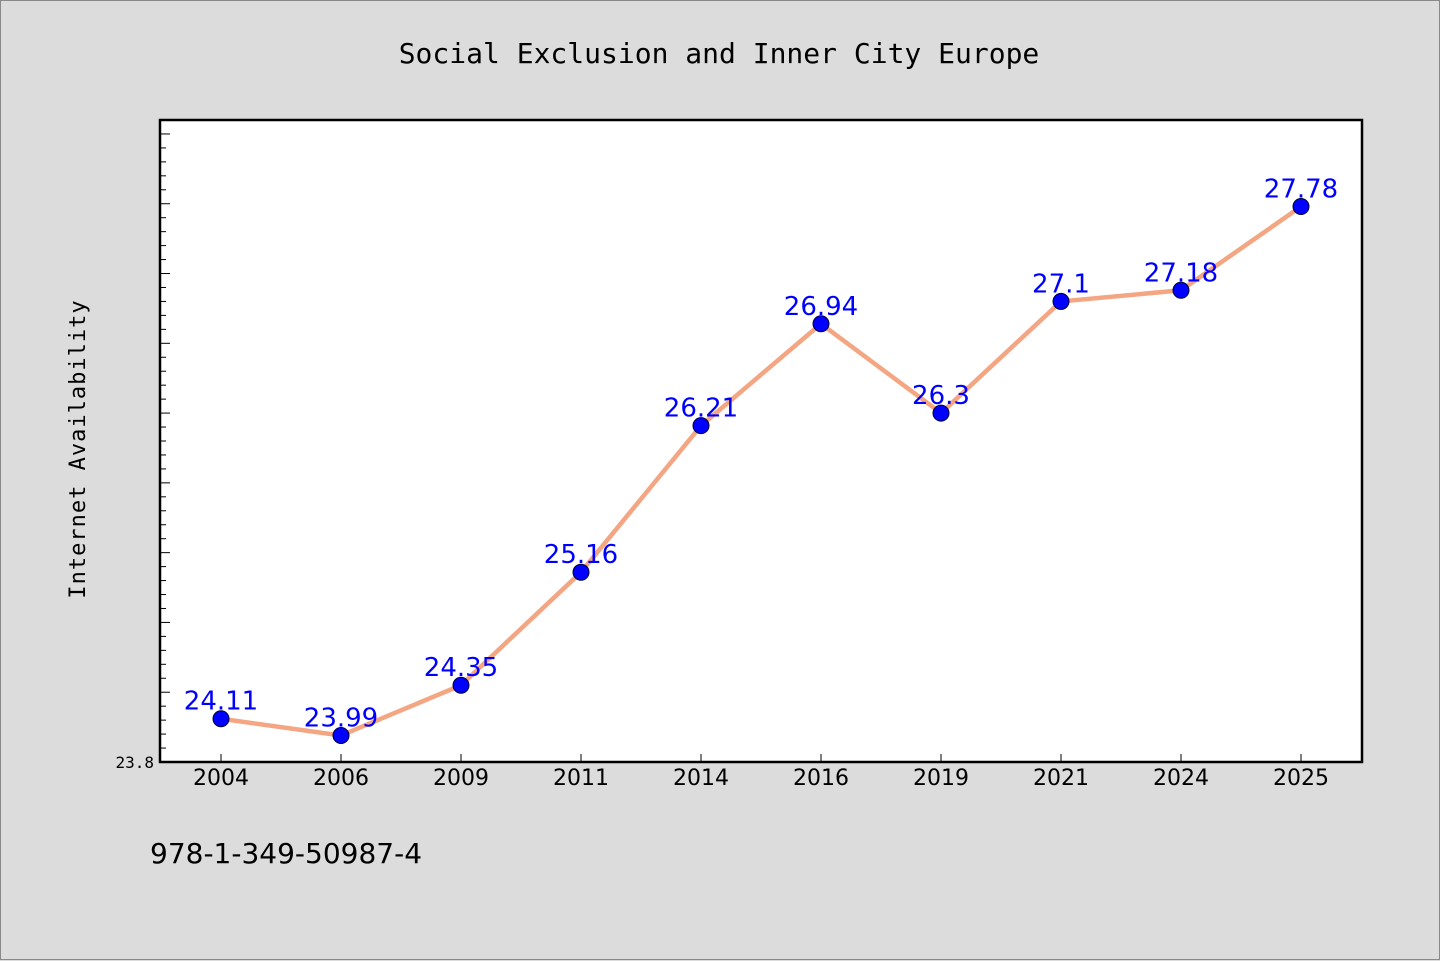 The width and height of the screenshot is (1440, 961). I want to click on data-label: 27.78, so click(1301, 190).